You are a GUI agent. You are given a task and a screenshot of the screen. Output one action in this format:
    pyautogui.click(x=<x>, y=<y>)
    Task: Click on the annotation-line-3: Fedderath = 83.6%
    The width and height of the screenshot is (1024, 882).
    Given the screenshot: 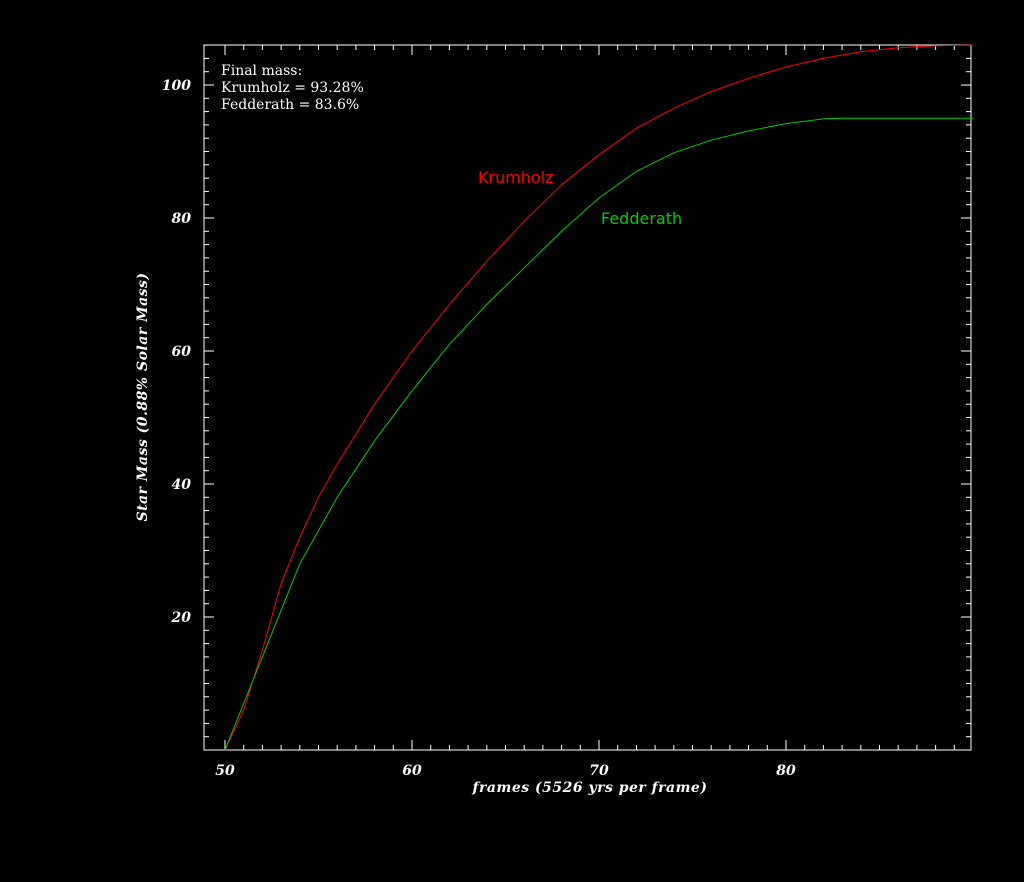 What is the action you would take?
    pyautogui.click(x=290, y=105)
    